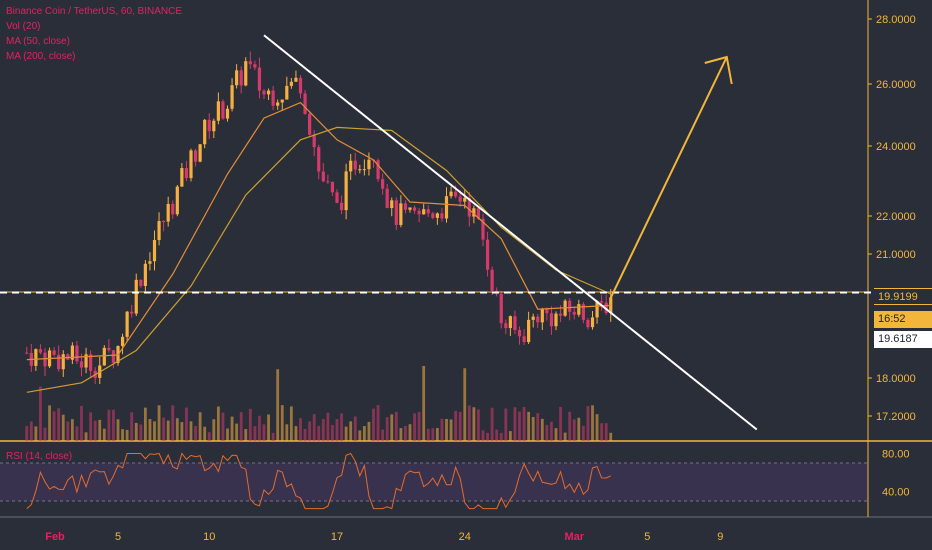  I want to click on price-tick-label: 24.0000, so click(896, 147).